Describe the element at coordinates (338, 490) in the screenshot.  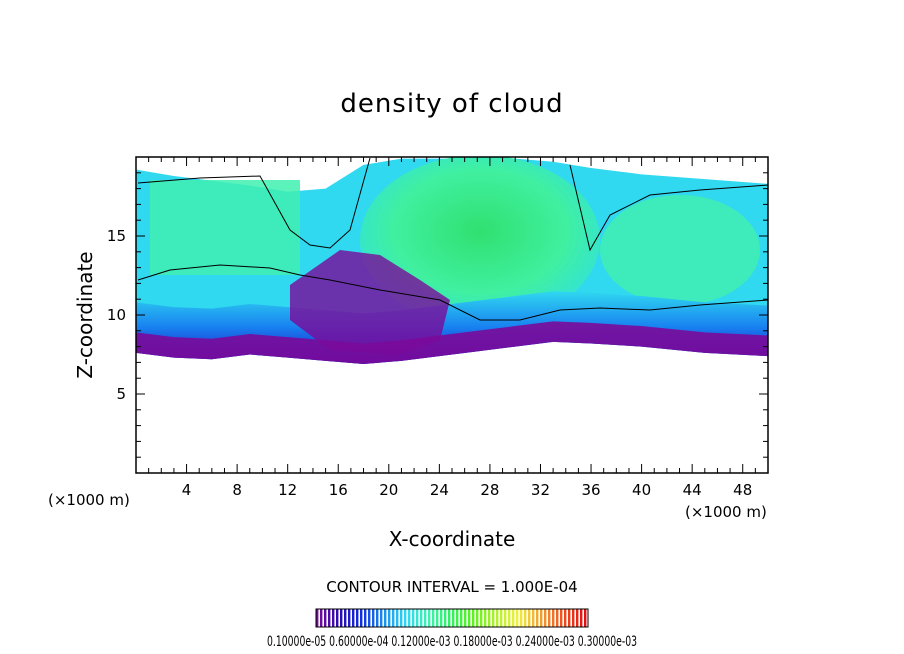
I see `x-tick-label: 16` at that location.